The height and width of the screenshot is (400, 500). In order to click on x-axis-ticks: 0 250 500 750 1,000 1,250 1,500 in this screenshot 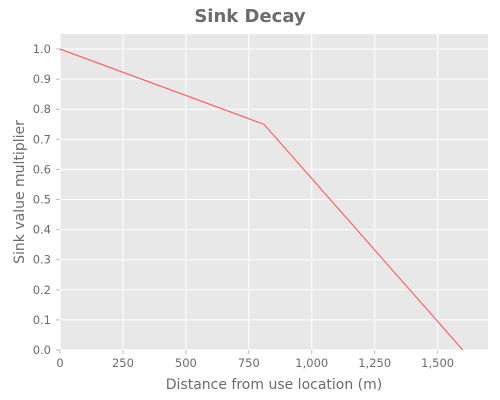, I will do `click(255, 360)`.